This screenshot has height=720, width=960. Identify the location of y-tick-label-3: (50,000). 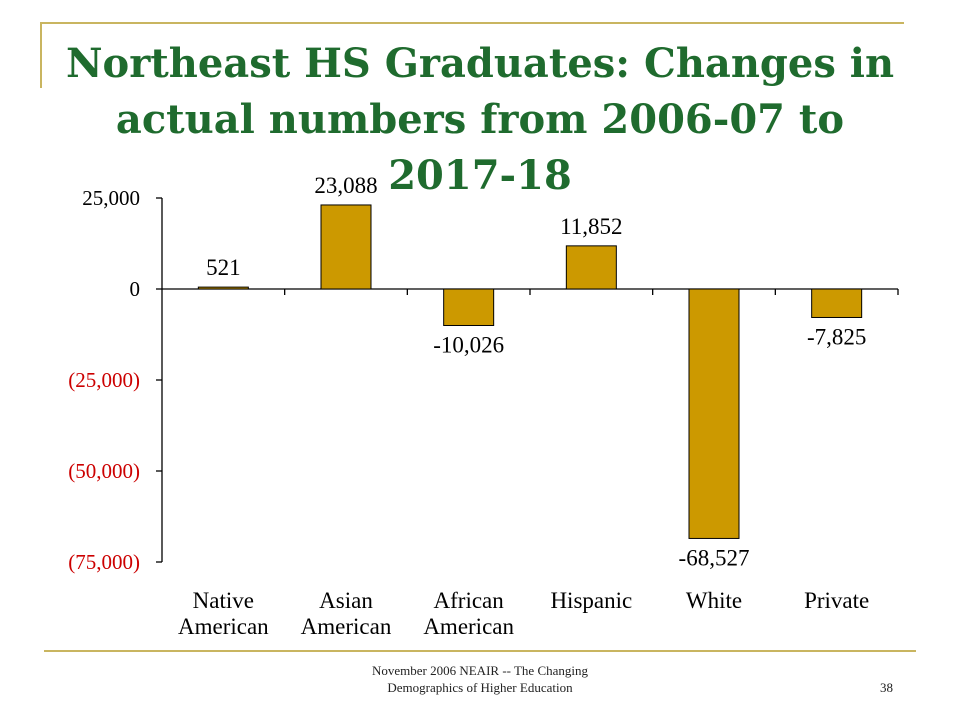
(104, 471).